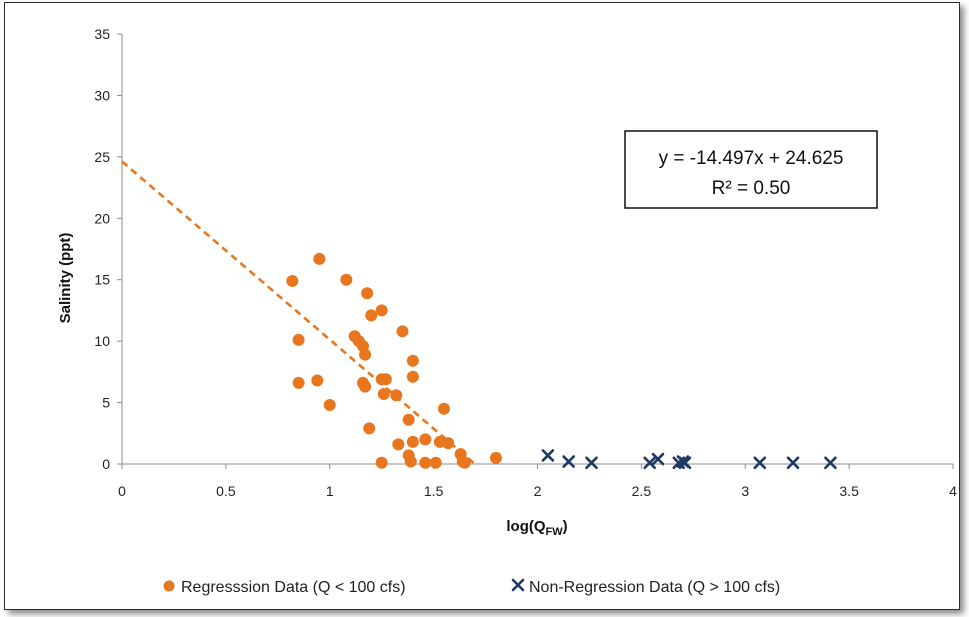 This screenshot has width=969, height=617. What do you see at coordinates (102, 157) in the screenshot?
I see `y-tick-label: 25` at bounding box center [102, 157].